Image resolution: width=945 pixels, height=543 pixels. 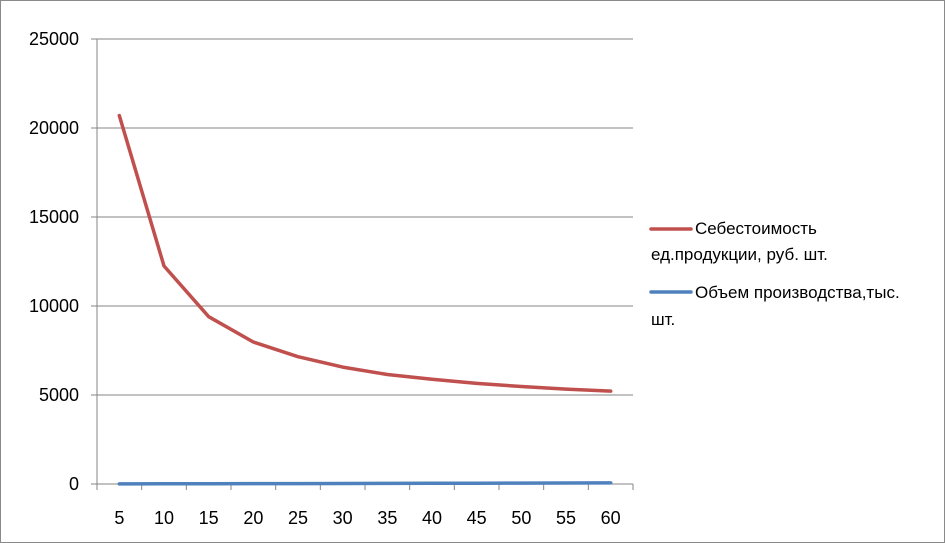 What do you see at coordinates (54, 306) in the screenshot?
I see `y-tick-label: 10000` at bounding box center [54, 306].